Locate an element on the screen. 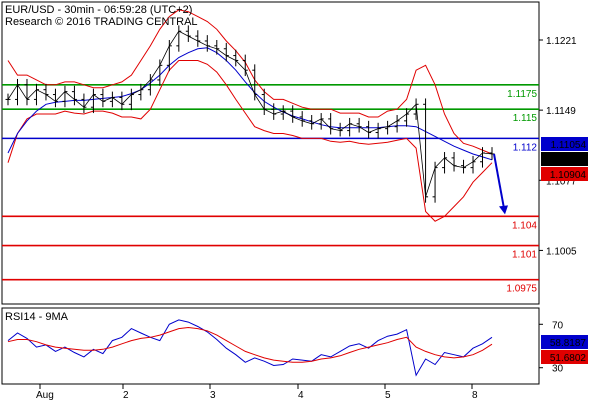 This screenshot has width=590, height=400. rsi-axis-label: 30 is located at coordinates (558, 369).